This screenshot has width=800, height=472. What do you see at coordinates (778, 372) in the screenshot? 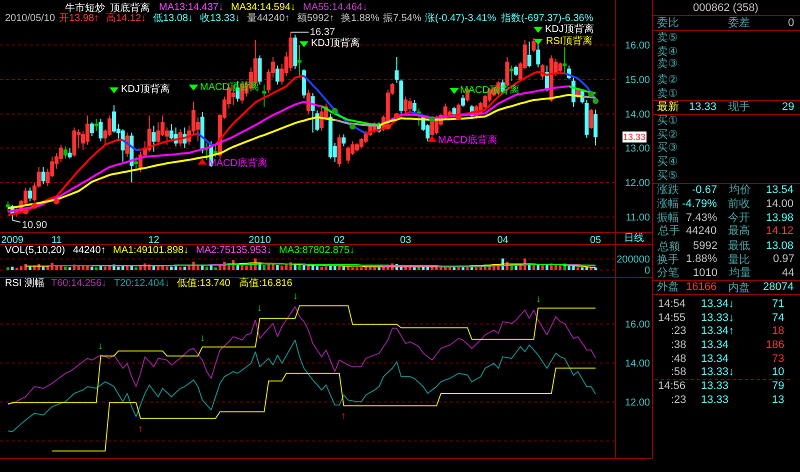
I see `text: 10` at bounding box center [778, 372].